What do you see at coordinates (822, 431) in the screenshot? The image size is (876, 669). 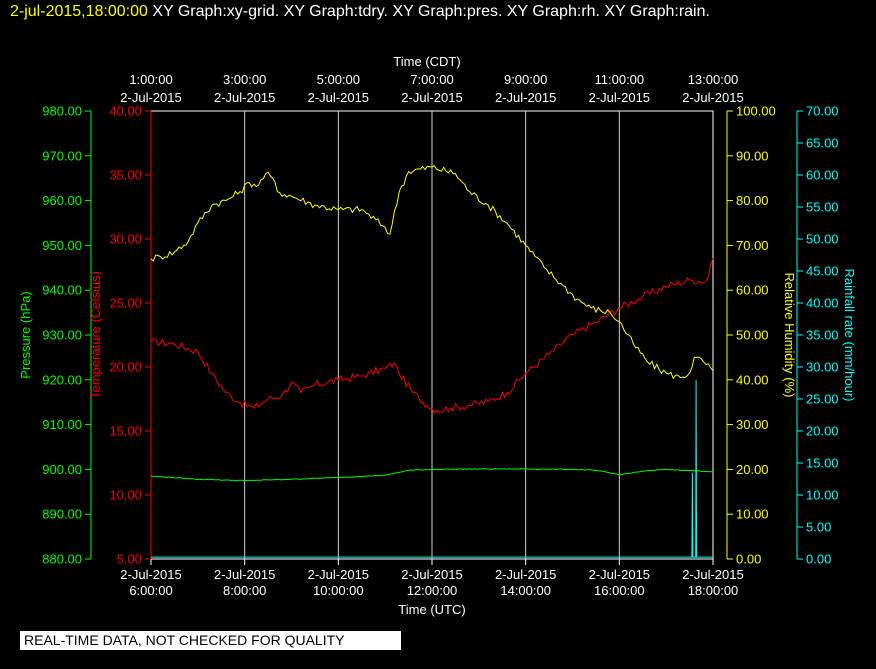 I see `rain-tick-label: 20.00` at bounding box center [822, 431].